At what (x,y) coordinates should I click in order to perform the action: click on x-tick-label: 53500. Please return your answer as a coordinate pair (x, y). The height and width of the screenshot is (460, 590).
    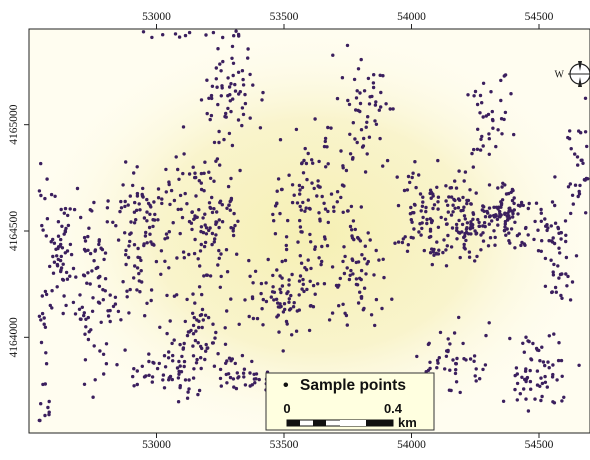
    Looking at the image, I should click on (284, 17).